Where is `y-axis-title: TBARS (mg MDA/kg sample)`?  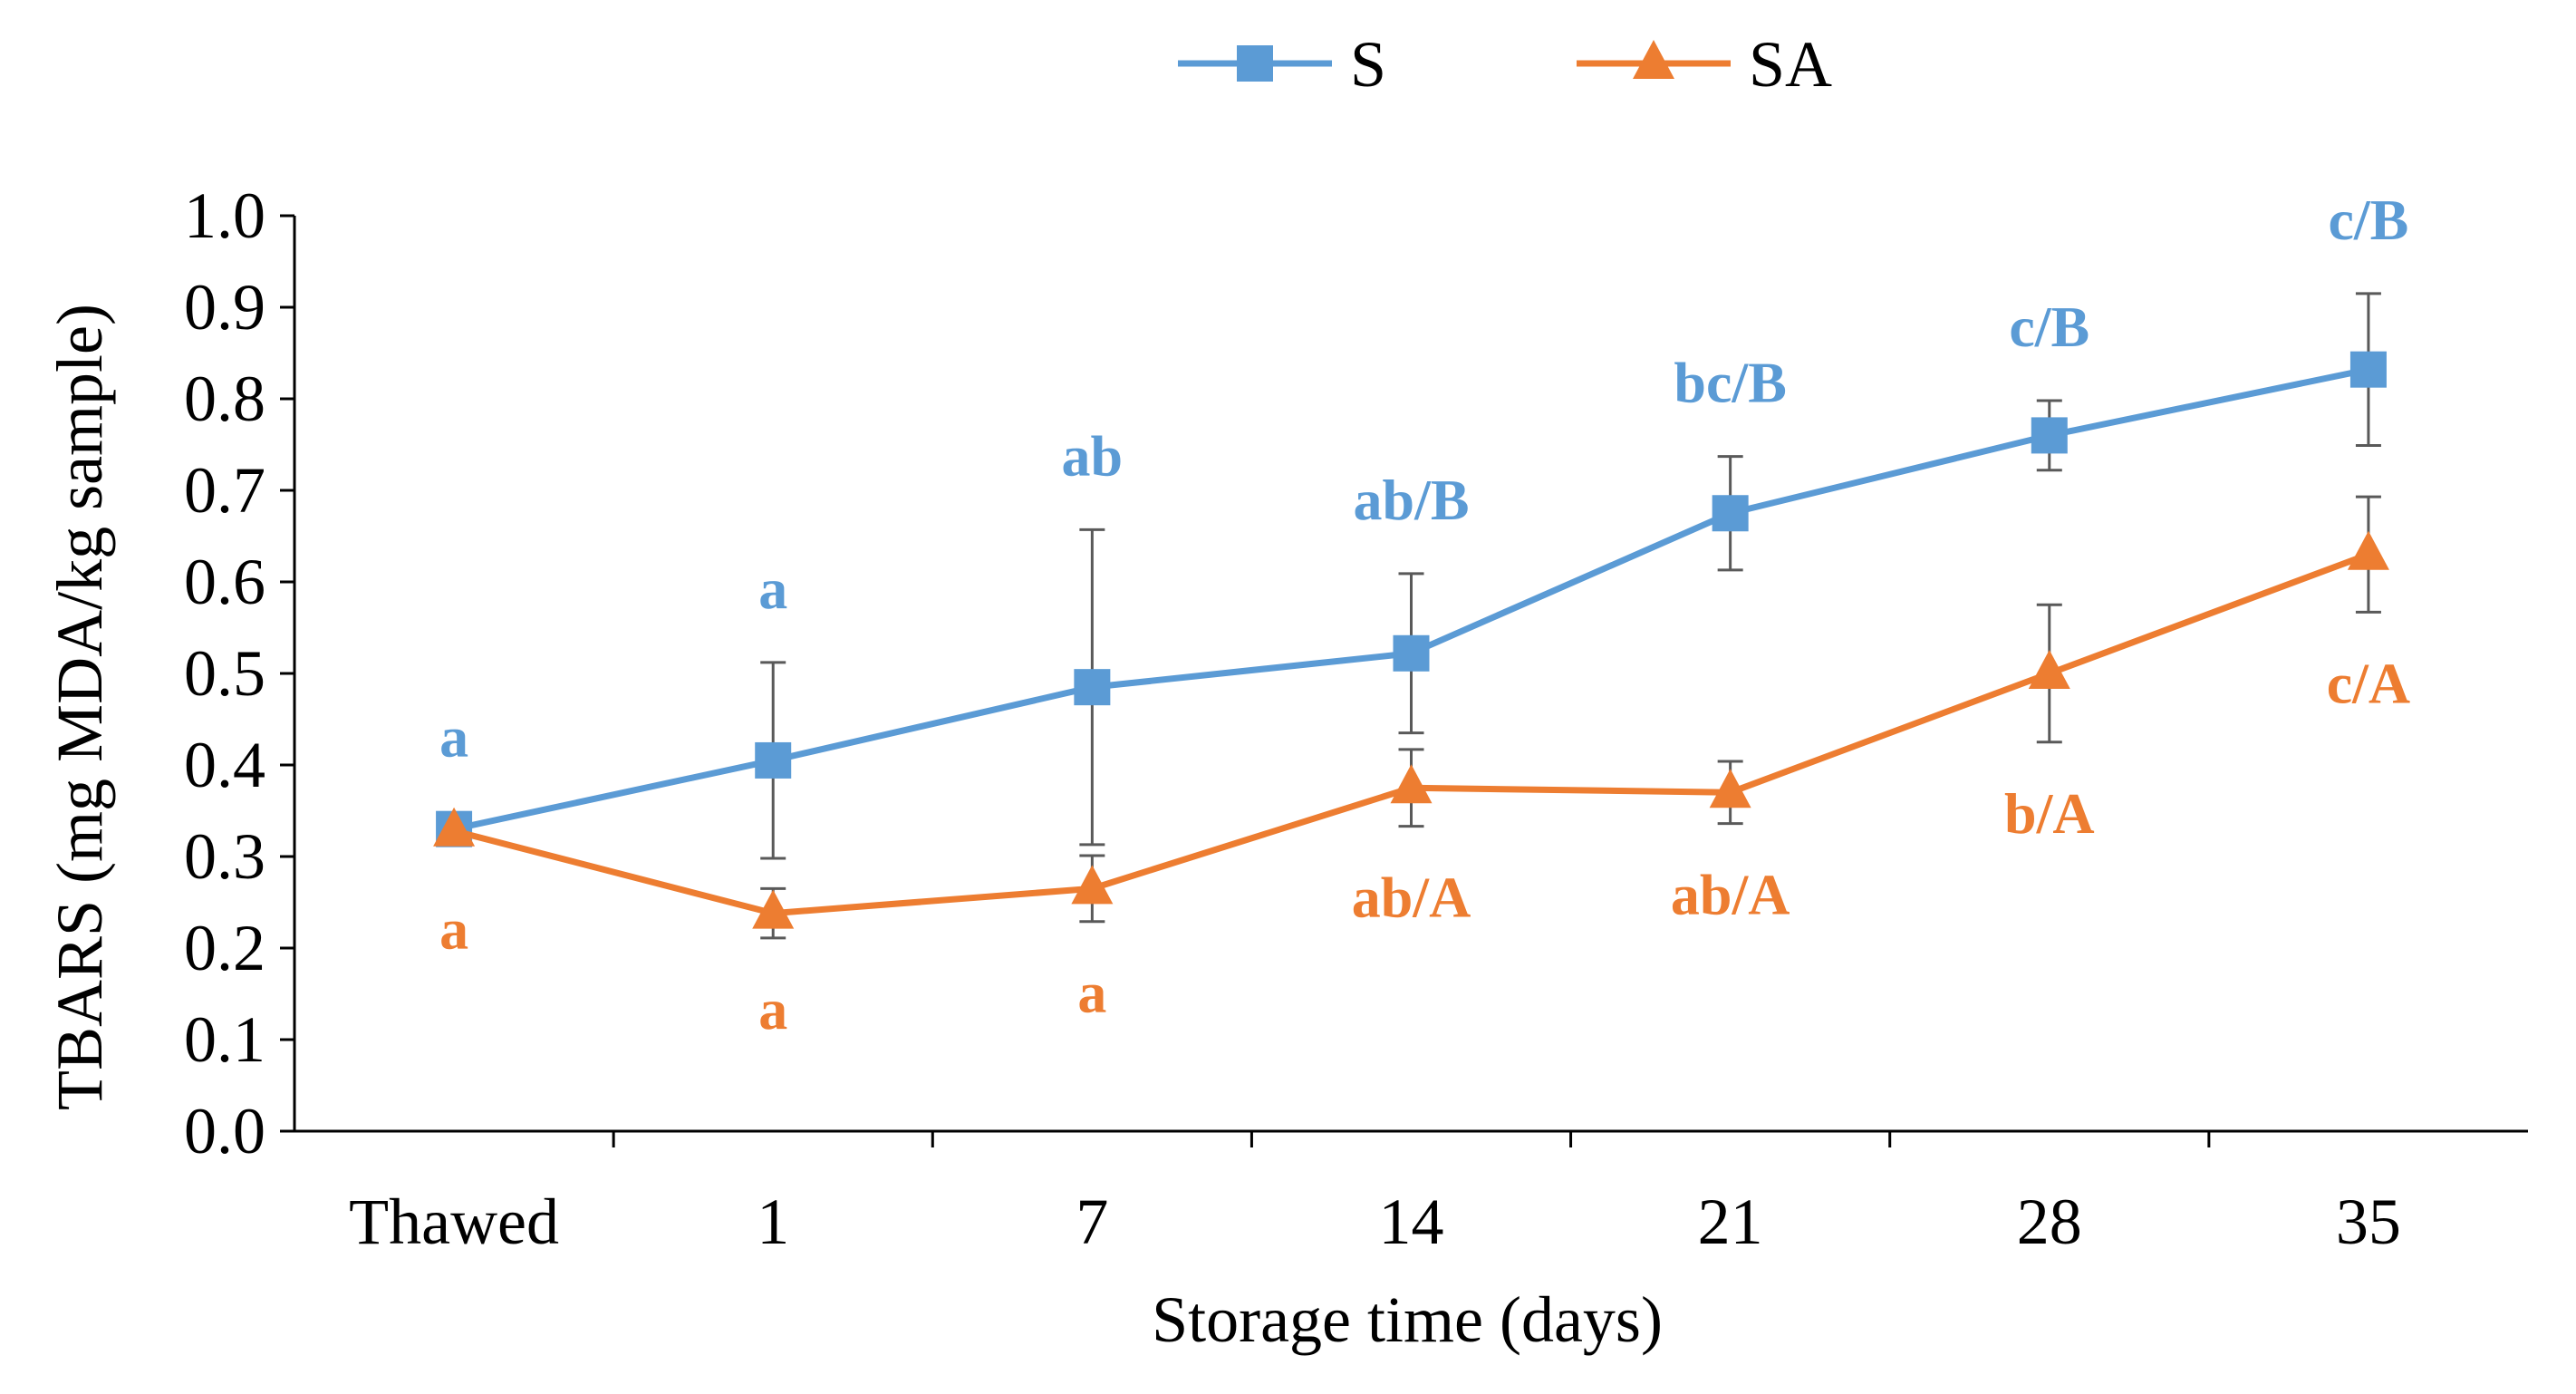 y-axis-title: TBARS (mg MDA/kg sample) is located at coordinates (79, 707).